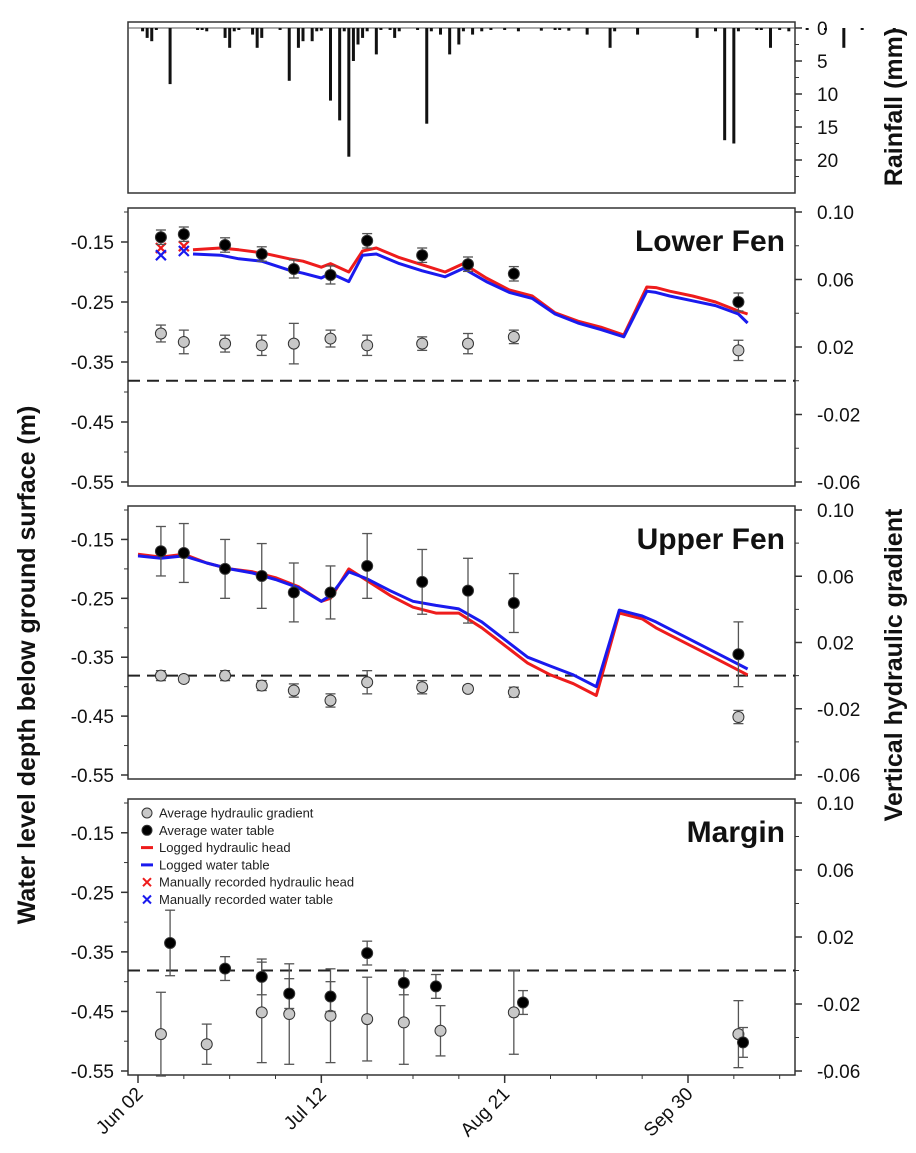 Image resolution: width=916 pixels, height=1153 pixels. I want to click on legend-label: Logged water table, so click(214, 864).